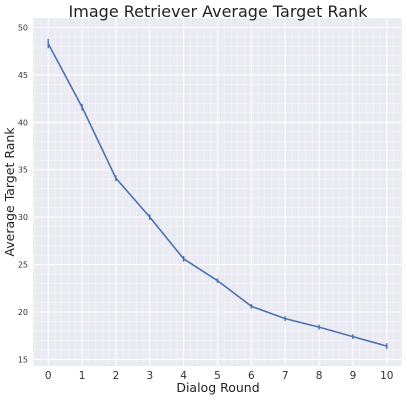 Image resolution: width=407 pixels, height=400 pixels. What do you see at coordinates (23, 27) in the screenshot?
I see `y-tick-label: 50` at bounding box center [23, 27].